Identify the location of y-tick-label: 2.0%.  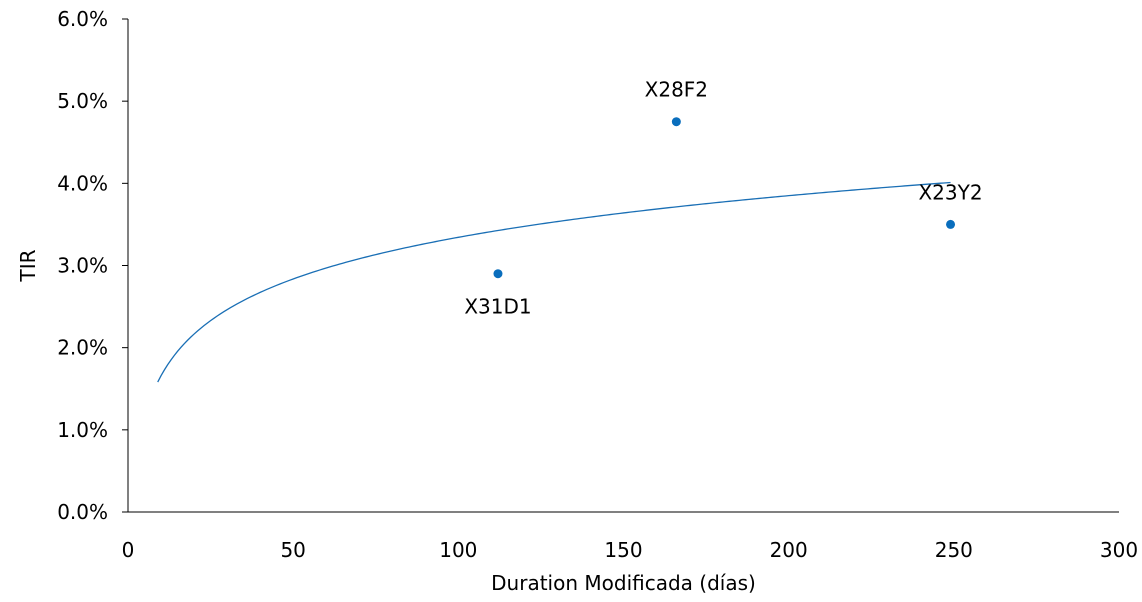
(82, 348).